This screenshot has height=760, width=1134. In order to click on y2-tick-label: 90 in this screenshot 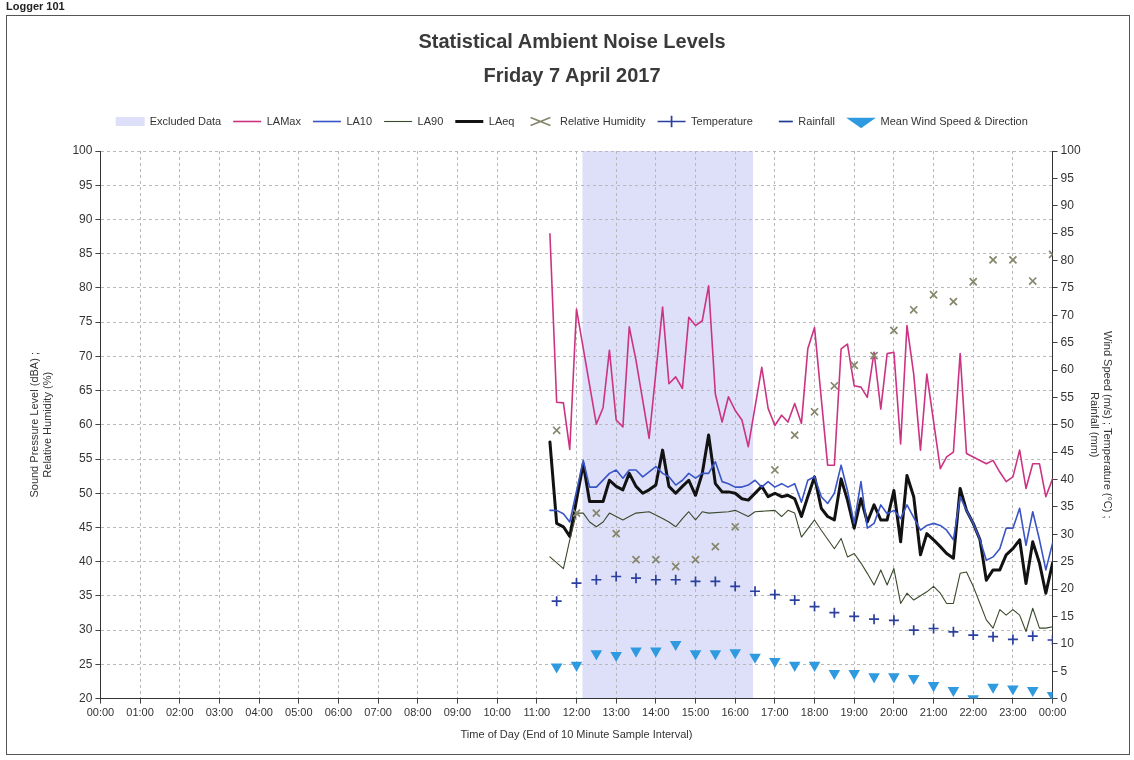, I will do `click(1067, 205)`.